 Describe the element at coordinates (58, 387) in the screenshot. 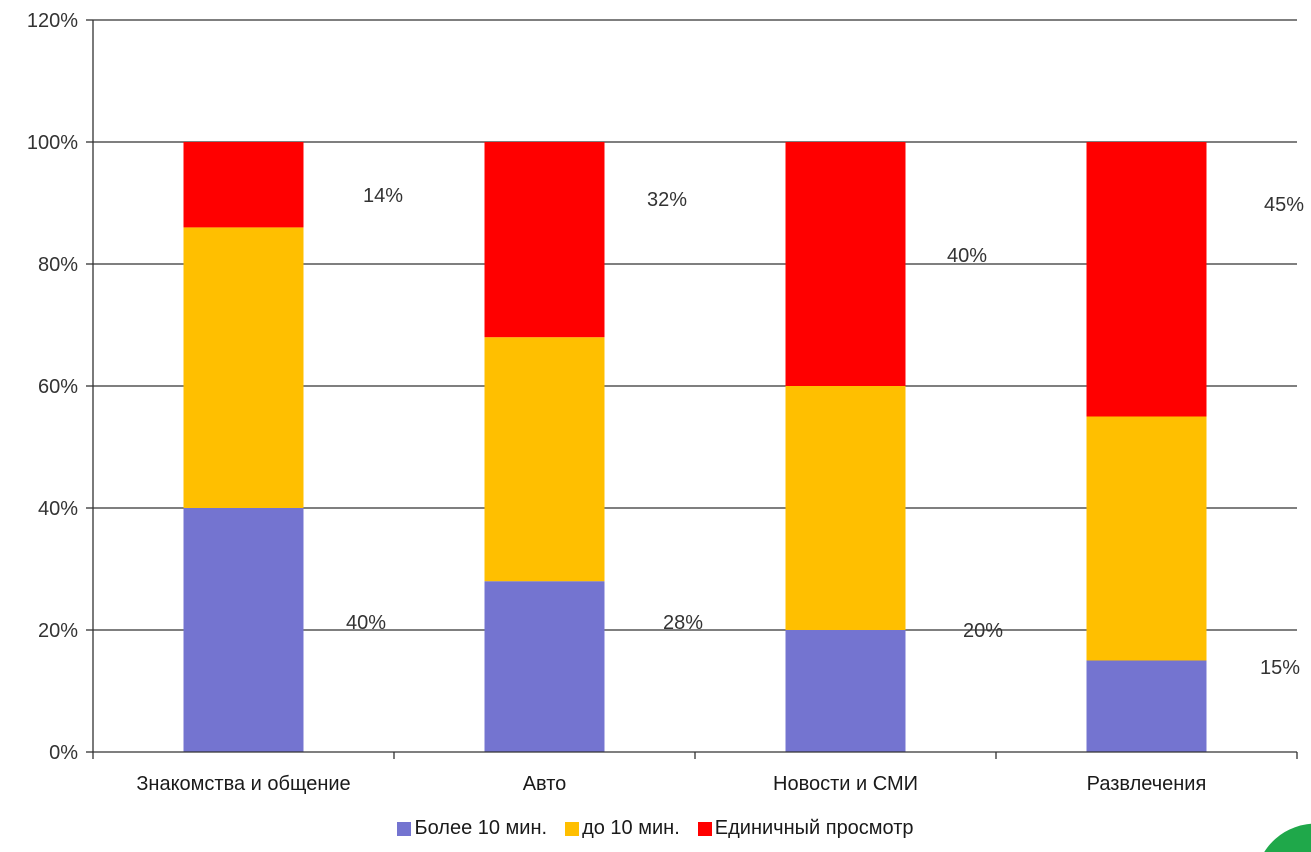

I see `y-tick-label: 60%` at that location.